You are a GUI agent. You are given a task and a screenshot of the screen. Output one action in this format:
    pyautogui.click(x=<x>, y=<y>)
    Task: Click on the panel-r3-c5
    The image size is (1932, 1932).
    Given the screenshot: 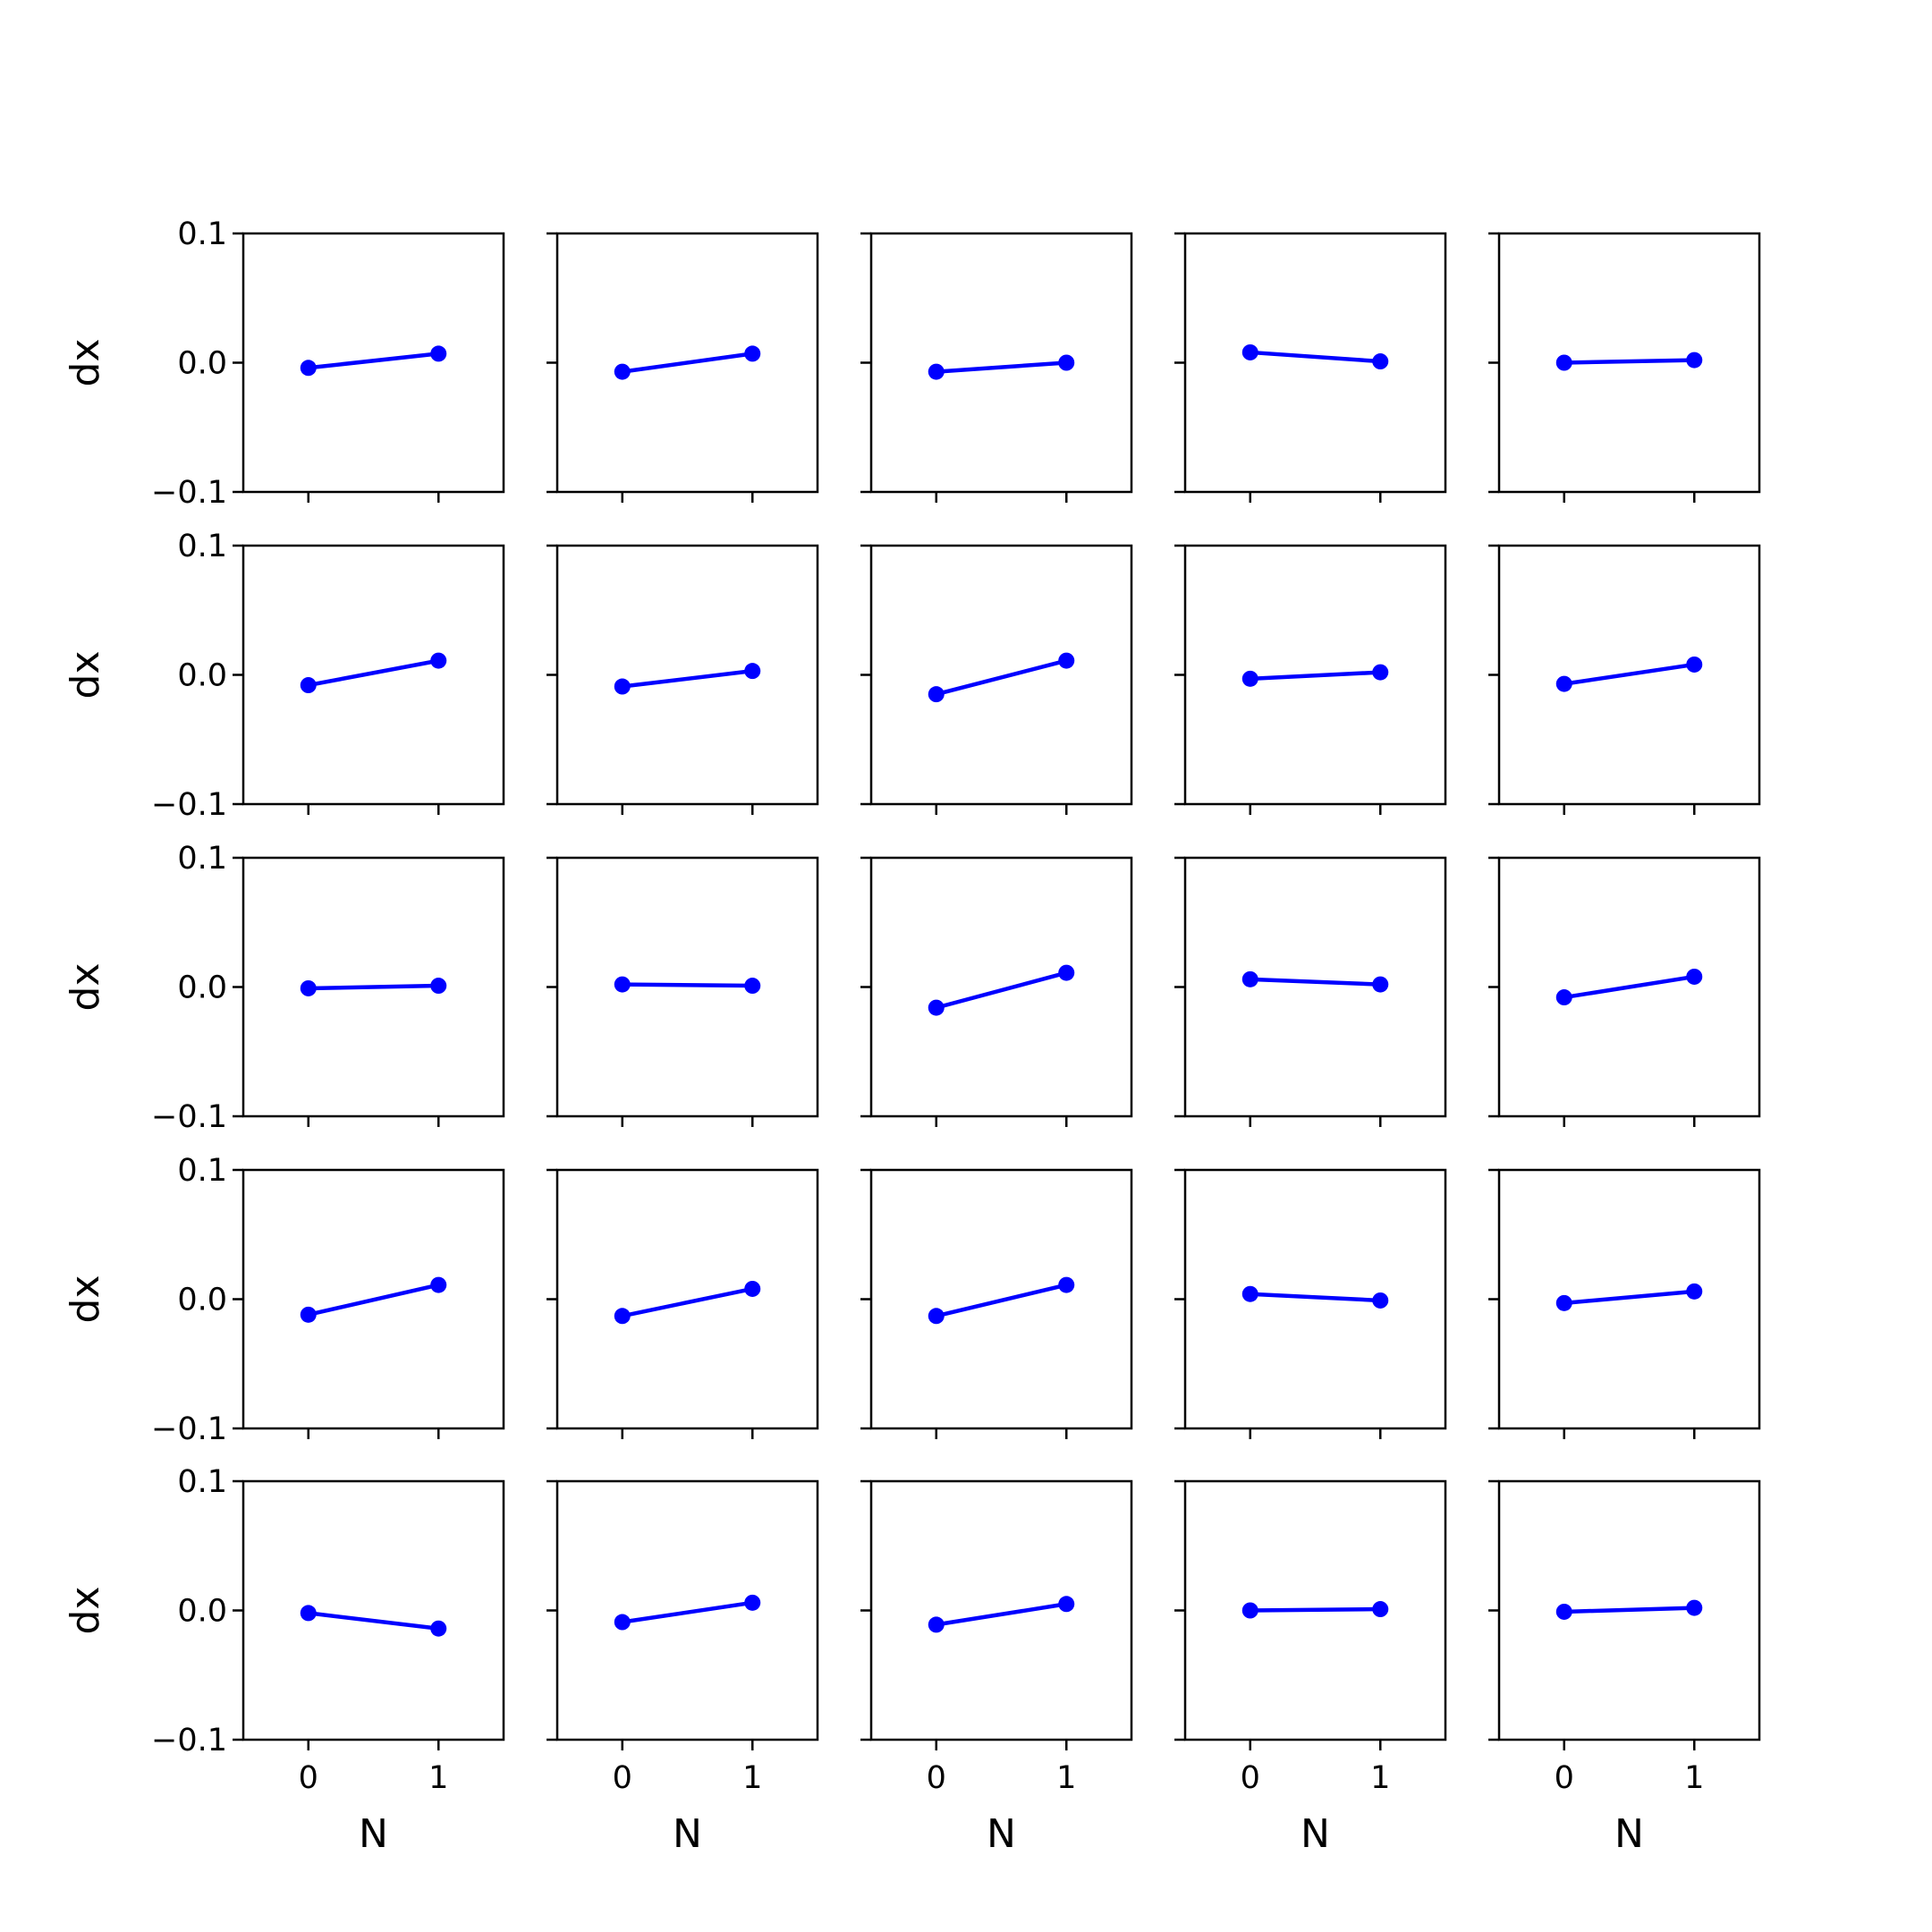 What is the action you would take?
    pyautogui.click(x=1624, y=991)
    